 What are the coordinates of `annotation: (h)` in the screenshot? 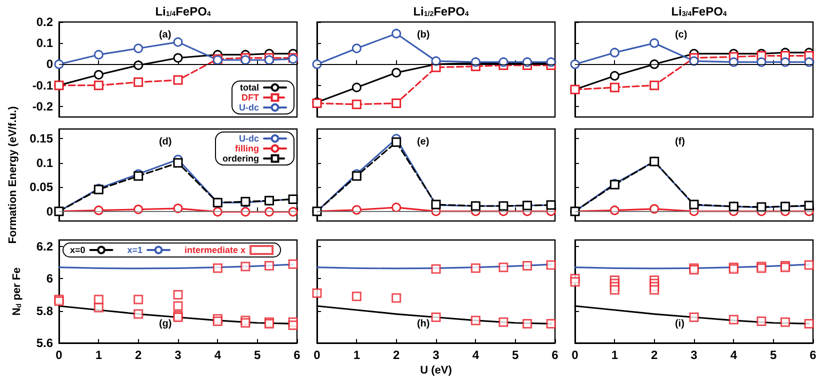 It's located at (423, 324).